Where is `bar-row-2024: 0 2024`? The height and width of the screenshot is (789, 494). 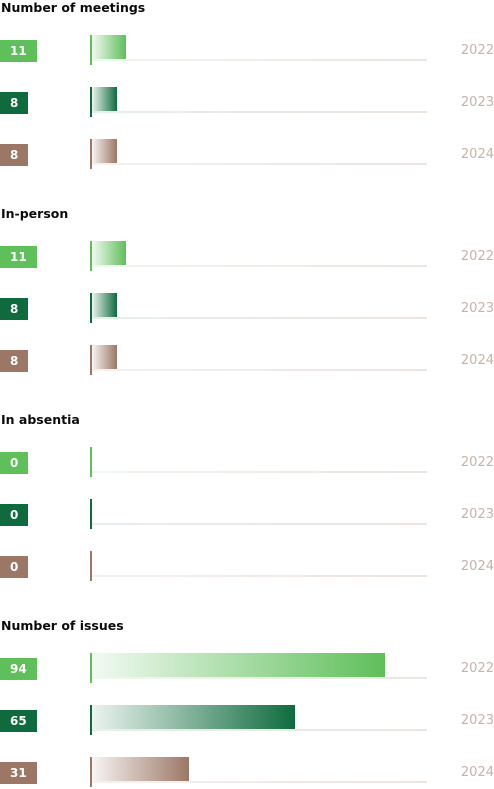
bar-row-2024: 0 2024 is located at coordinates (247, 566).